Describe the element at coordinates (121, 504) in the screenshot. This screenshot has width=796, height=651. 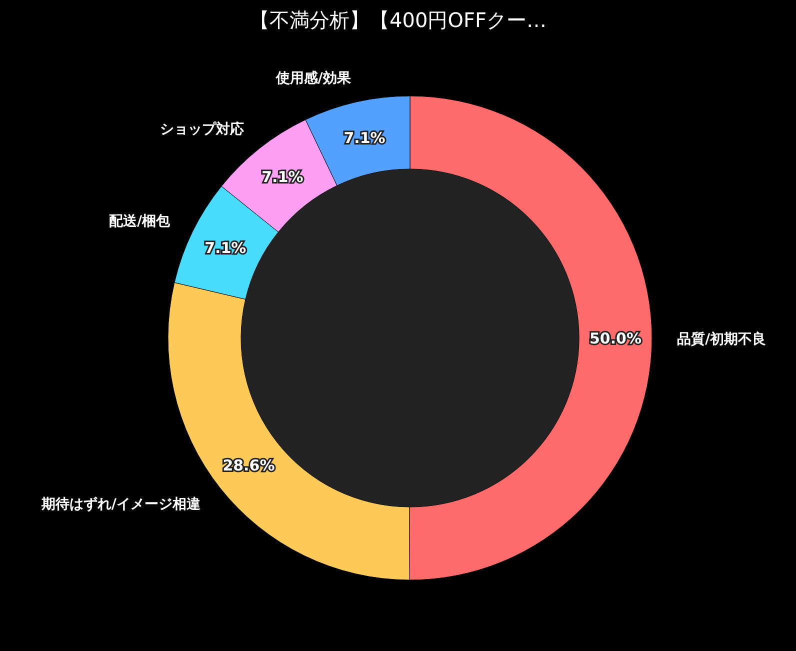
I see `slice-label: 期待はずれ/イメージ相違` at that location.